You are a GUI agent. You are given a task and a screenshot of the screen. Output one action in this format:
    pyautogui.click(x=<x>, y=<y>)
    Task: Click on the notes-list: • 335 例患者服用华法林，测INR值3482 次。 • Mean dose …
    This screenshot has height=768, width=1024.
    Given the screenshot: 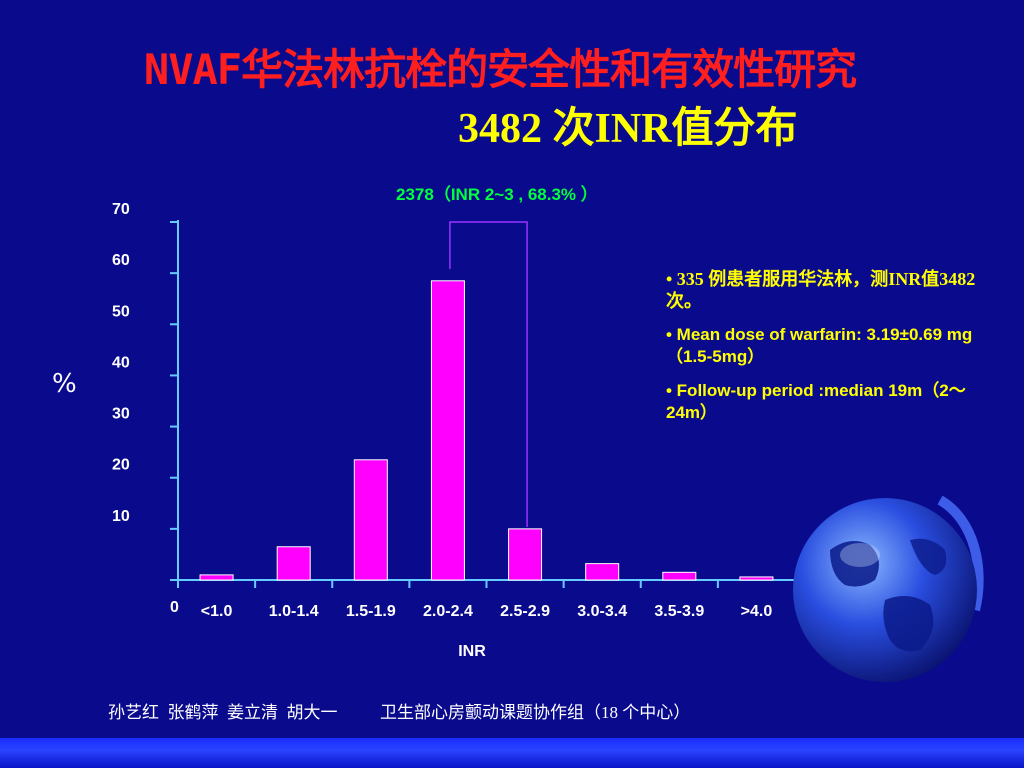 What is the action you would take?
    pyautogui.click(x=826, y=352)
    